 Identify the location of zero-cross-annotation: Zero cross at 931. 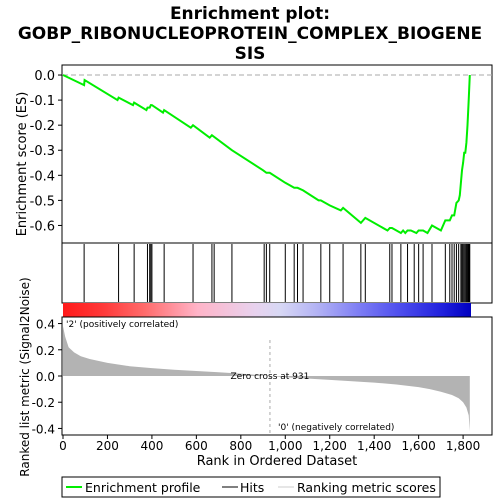
(270, 377).